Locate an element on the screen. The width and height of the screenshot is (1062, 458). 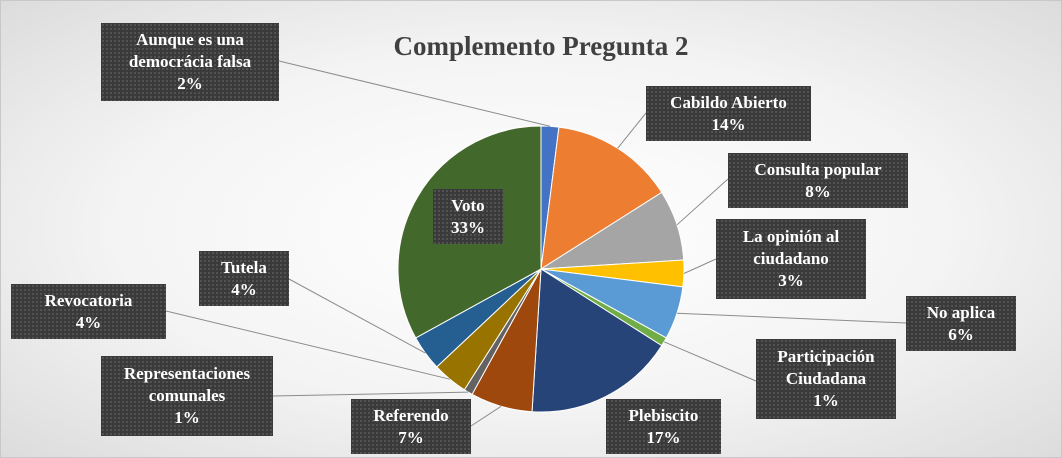
value-label: 17% is located at coordinates (663, 437).